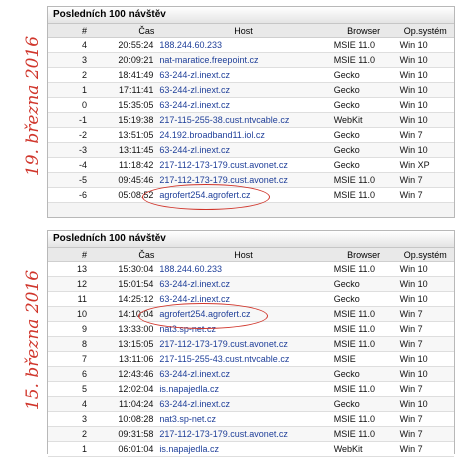 The image size is (460, 460). Describe the element at coordinates (363, 359) in the screenshot. I see `cell-browser: MSIE` at that location.